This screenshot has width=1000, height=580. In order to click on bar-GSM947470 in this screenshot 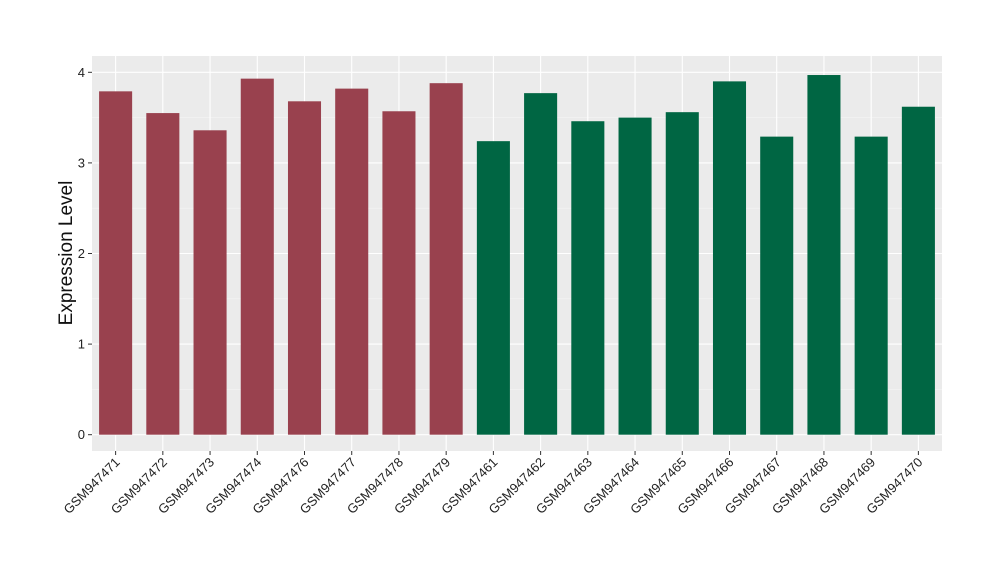, I will do `click(918, 270)`.